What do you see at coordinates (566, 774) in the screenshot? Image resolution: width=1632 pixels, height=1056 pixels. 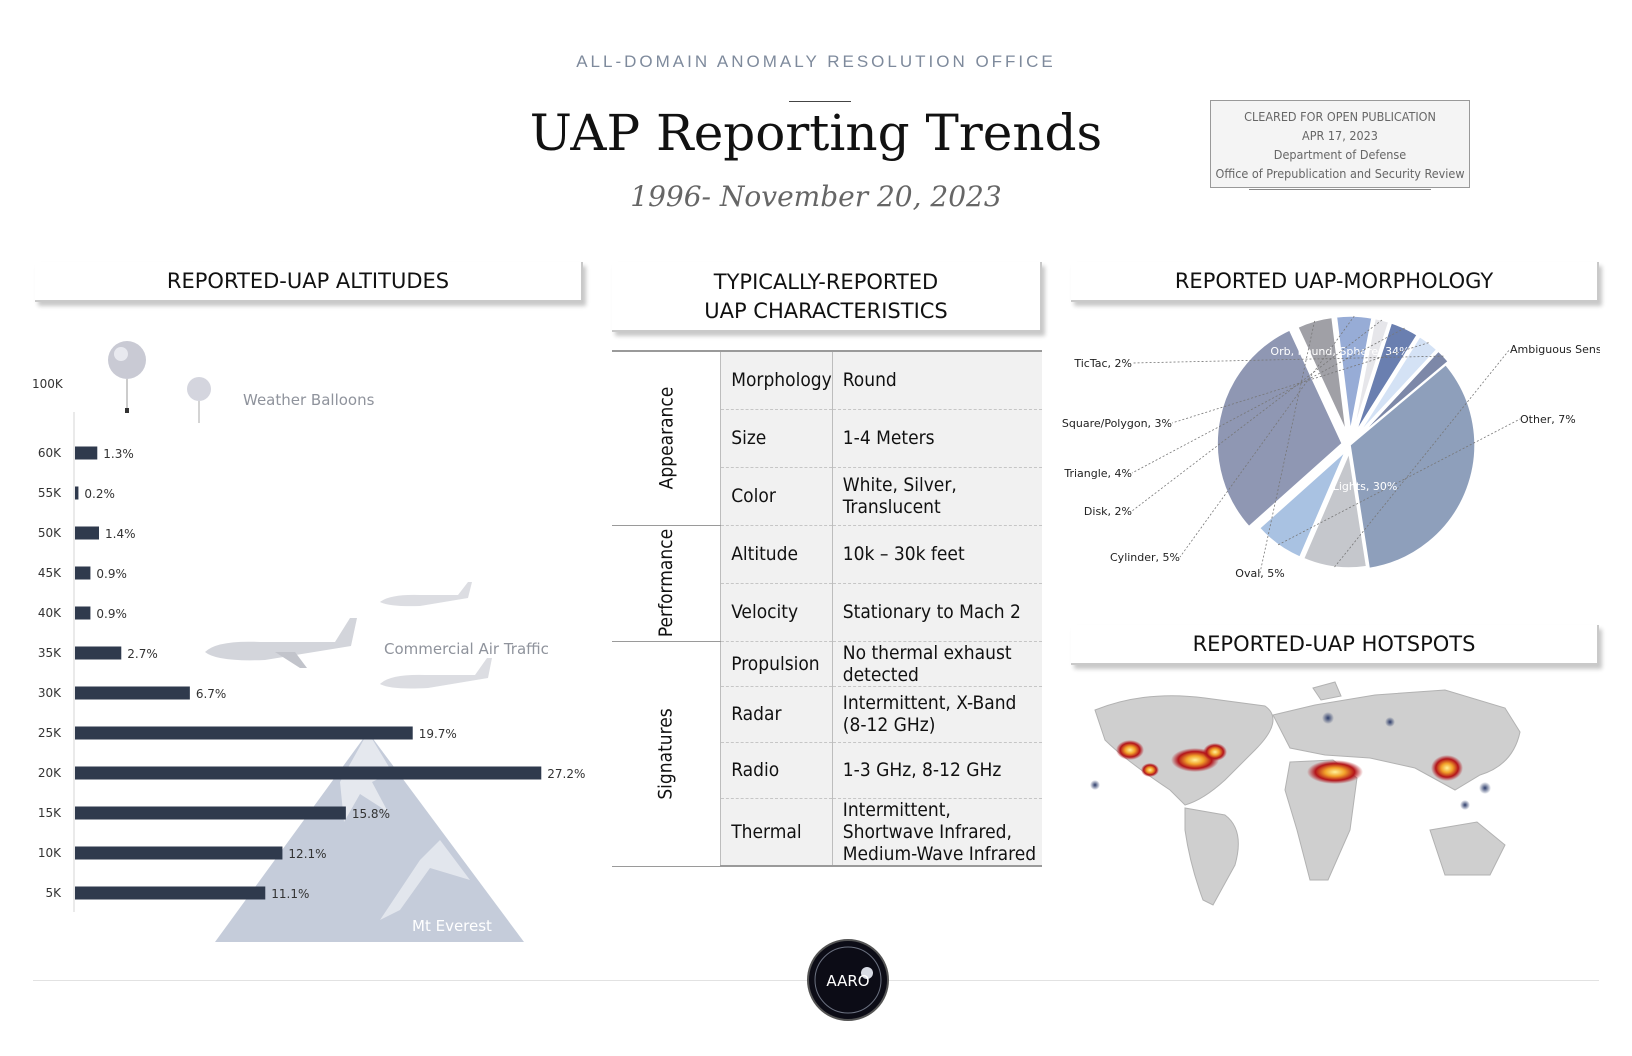 I see `altitude-bar-label: 27.2%` at bounding box center [566, 774].